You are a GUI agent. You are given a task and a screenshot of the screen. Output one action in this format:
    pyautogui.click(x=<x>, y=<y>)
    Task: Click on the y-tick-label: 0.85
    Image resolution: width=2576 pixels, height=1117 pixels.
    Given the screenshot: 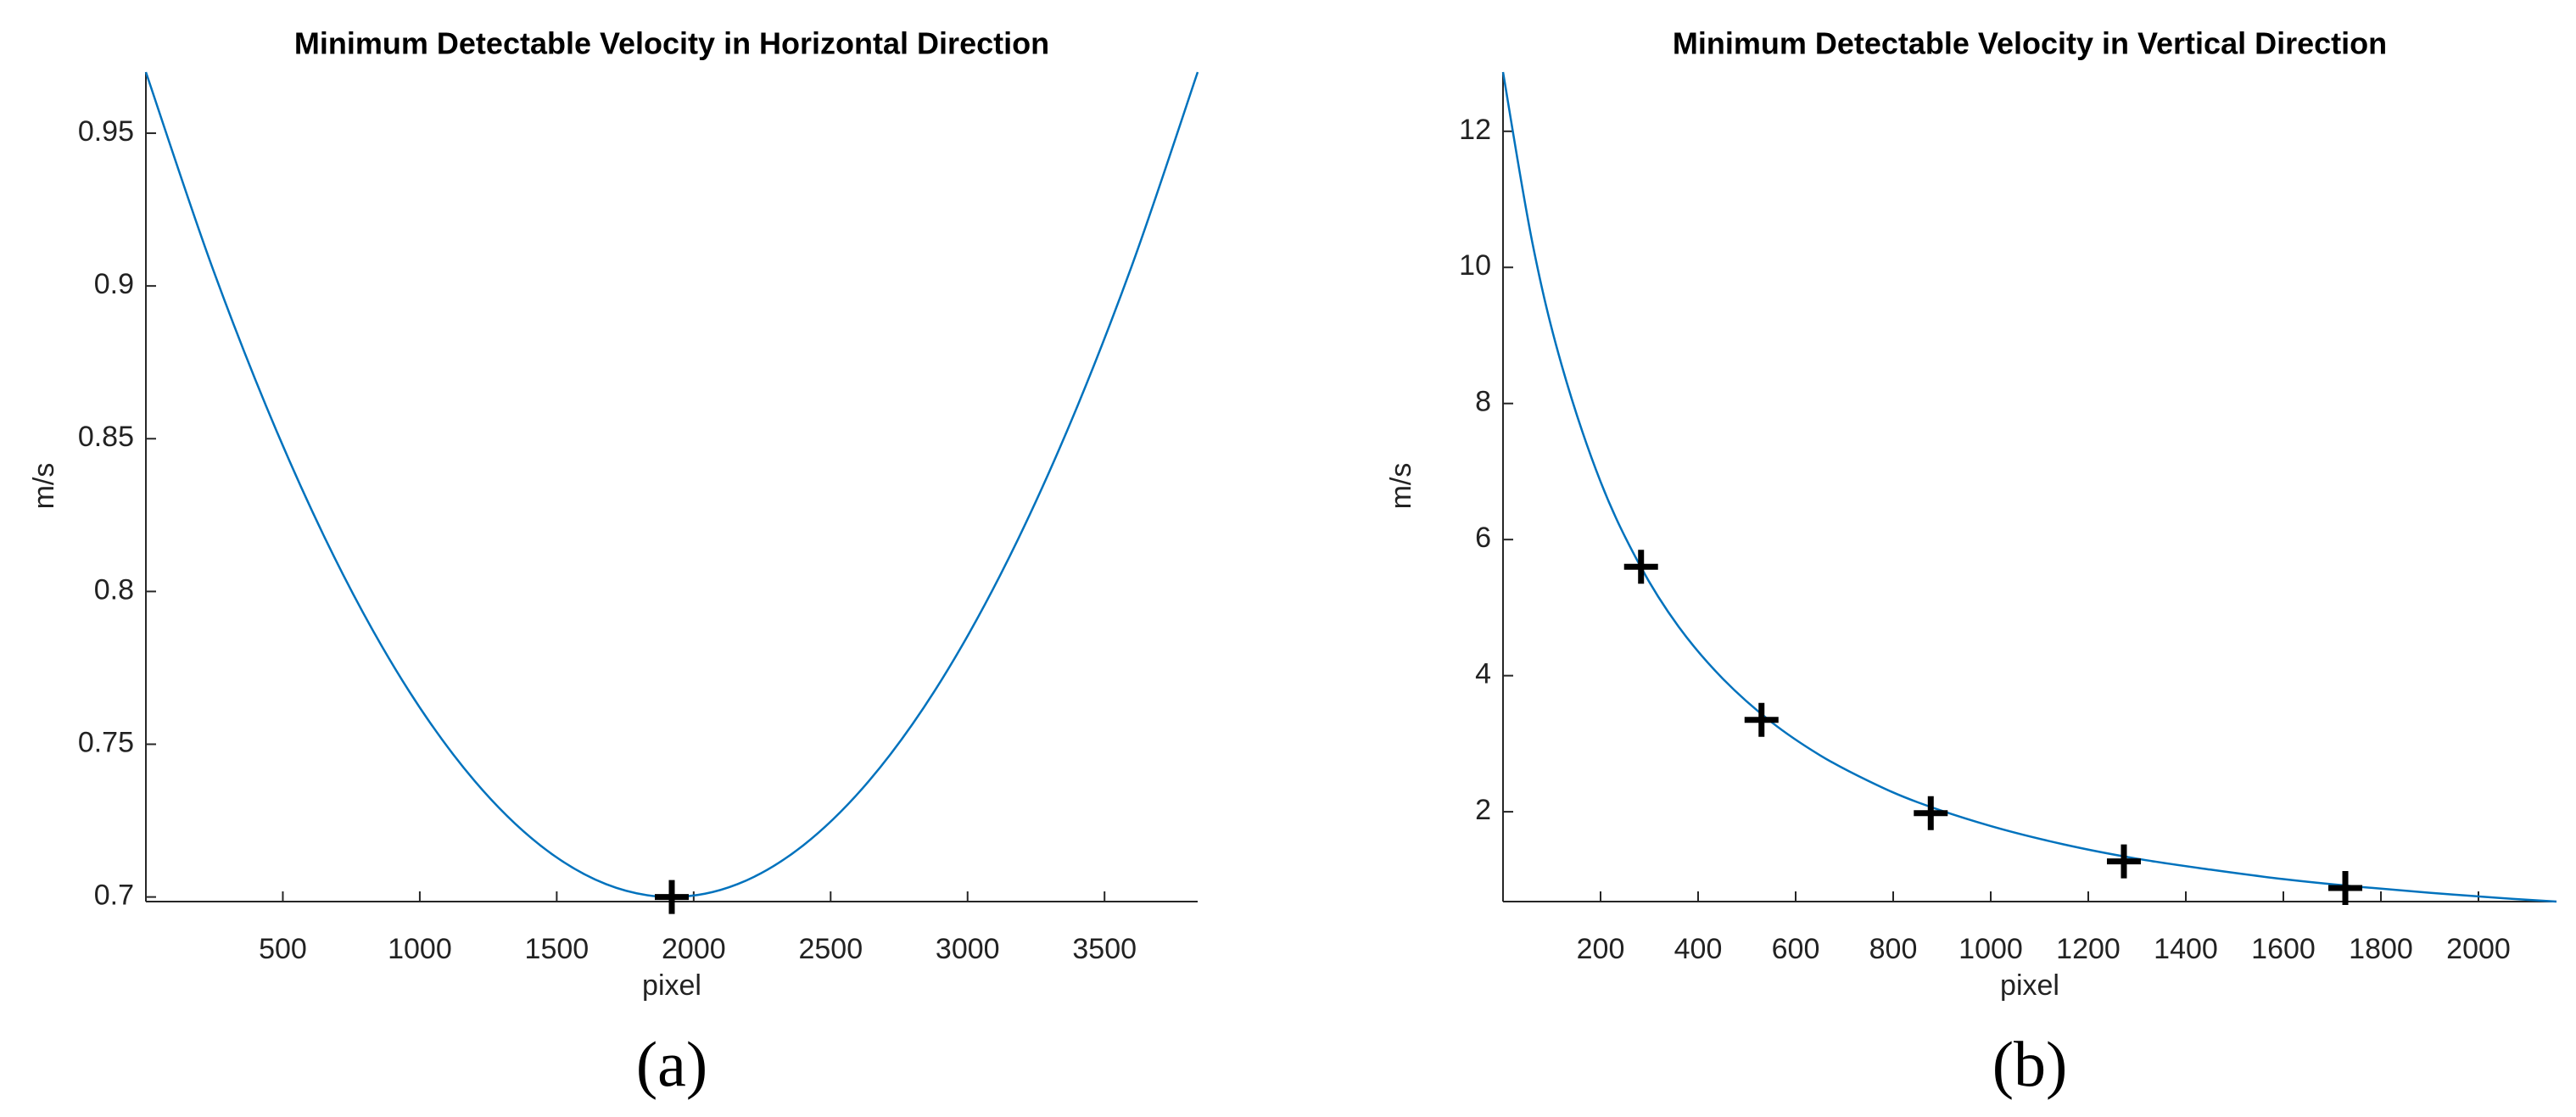 What is the action you would take?
    pyautogui.click(x=106, y=437)
    